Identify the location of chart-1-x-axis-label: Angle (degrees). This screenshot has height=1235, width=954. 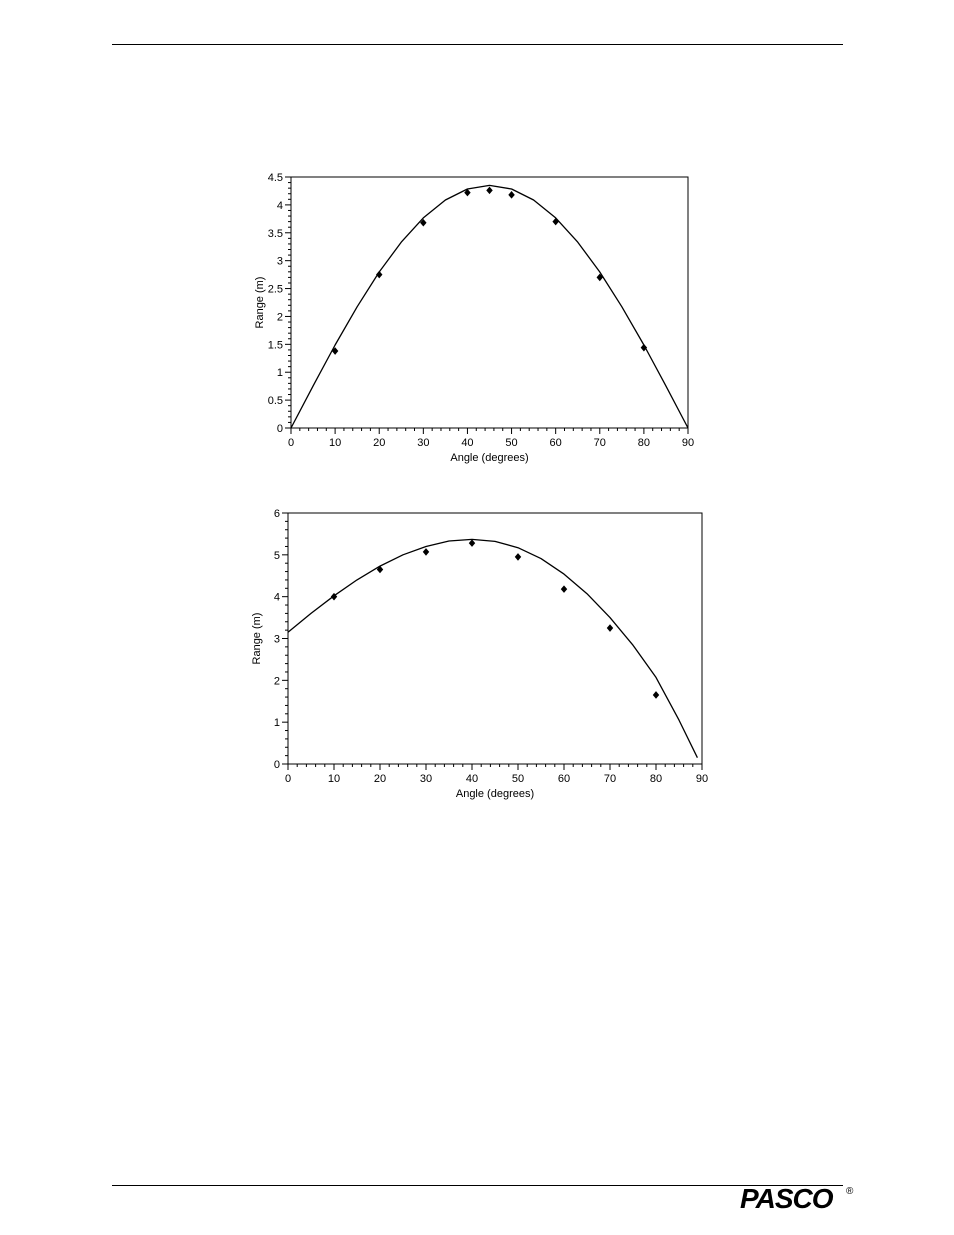
(495, 794).